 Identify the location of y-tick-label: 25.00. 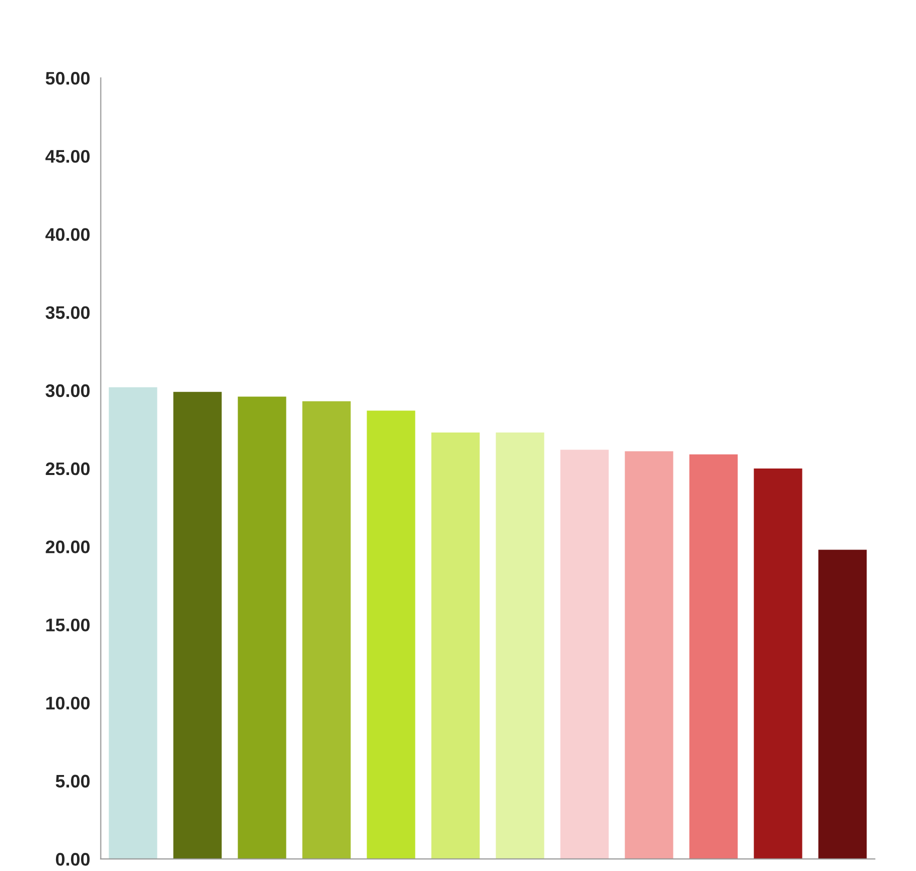
(68, 469).